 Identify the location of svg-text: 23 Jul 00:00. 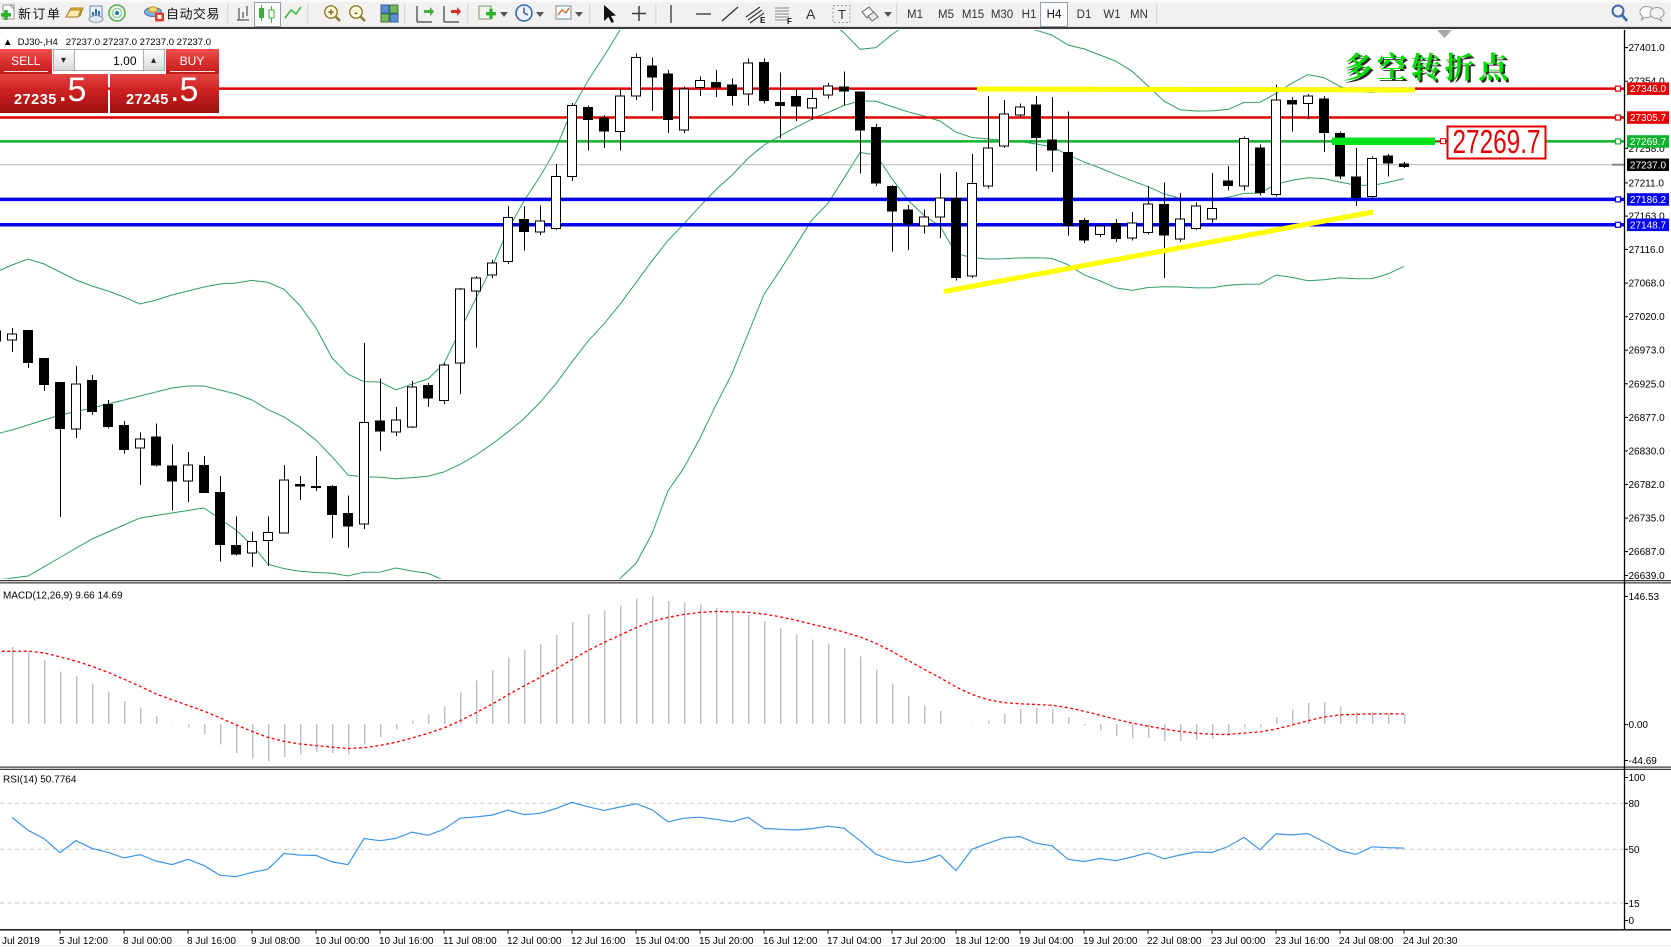
(1238, 941).